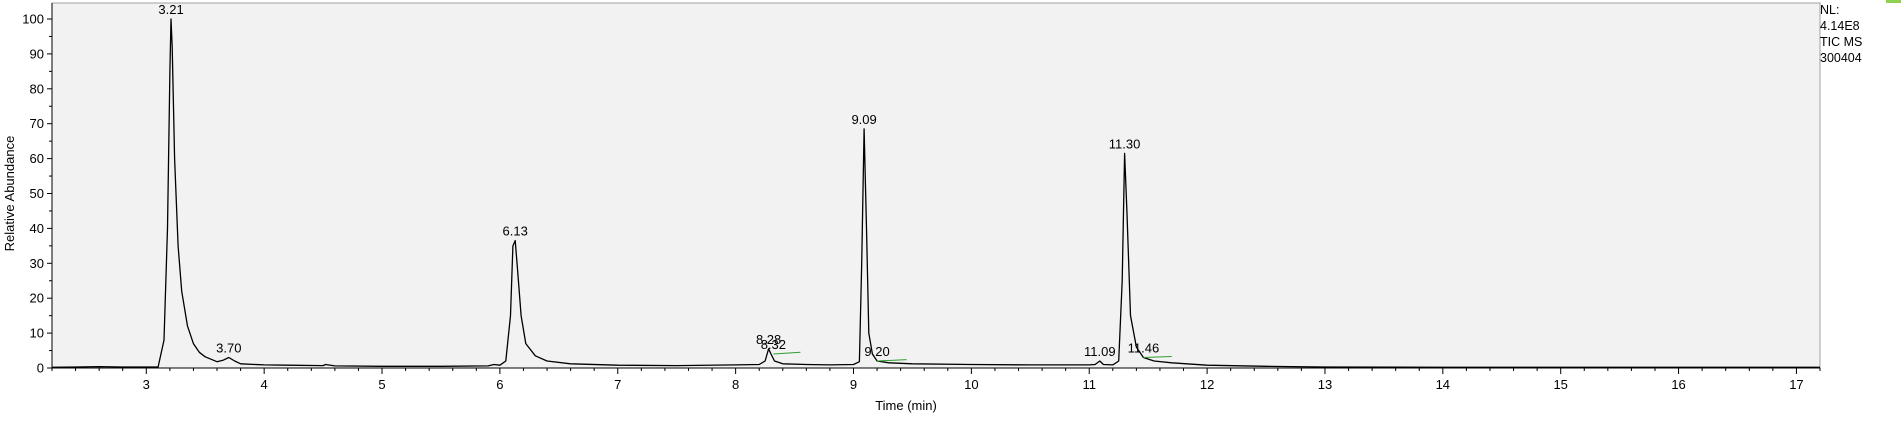 This screenshot has height=425, width=1901. Describe the element at coordinates (37, 298) in the screenshot. I see `y-tick-label: 20` at that location.